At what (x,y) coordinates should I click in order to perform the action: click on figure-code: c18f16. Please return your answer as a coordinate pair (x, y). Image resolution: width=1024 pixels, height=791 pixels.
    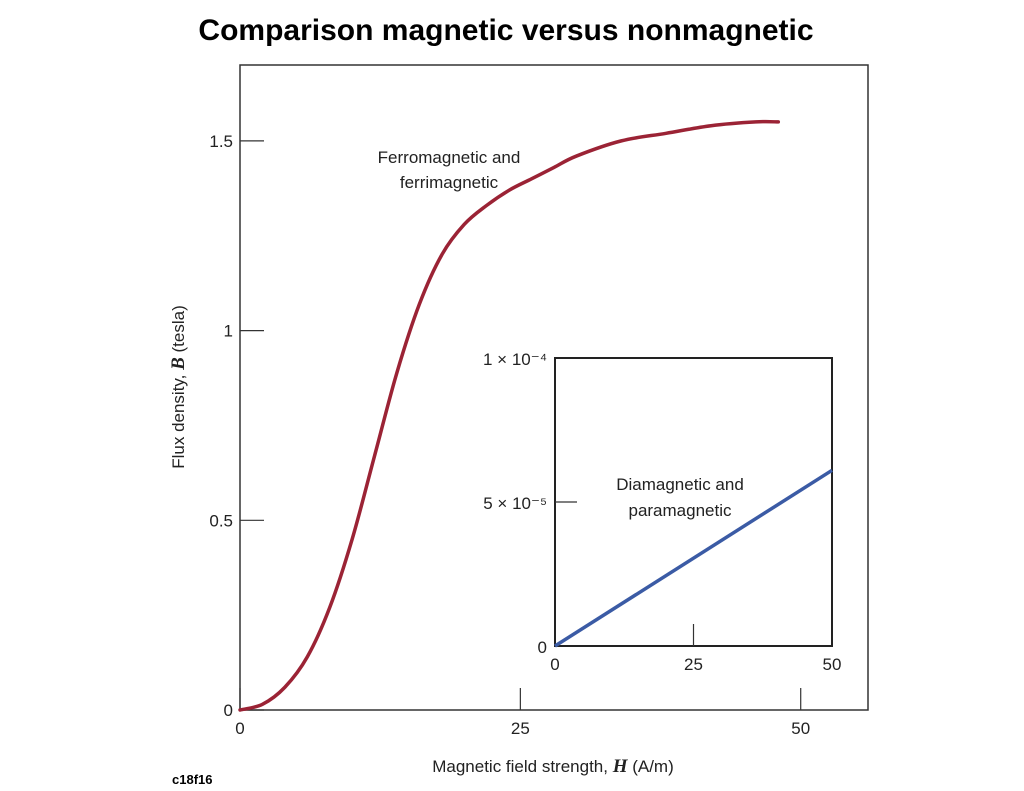
    Looking at the image, I should click on (192, 779).